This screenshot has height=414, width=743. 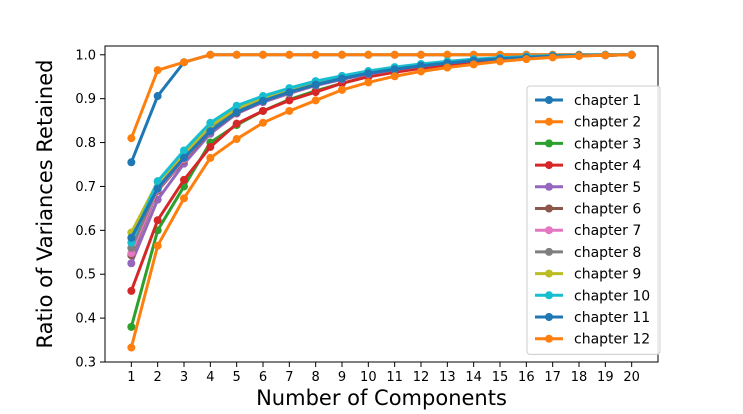 I want to click on legend-item: chapter 10, so click(x=592, y=296).